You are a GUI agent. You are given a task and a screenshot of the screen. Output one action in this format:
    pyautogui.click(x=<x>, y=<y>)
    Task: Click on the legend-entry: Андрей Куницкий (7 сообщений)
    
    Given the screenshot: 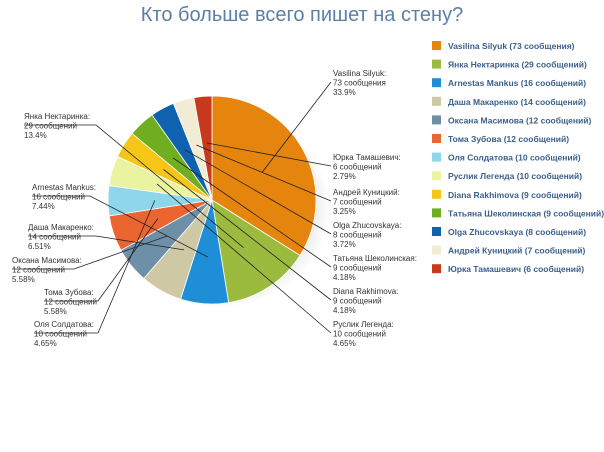 What is the action you would take?
    pyautogui.click(x=517, y=251)
    